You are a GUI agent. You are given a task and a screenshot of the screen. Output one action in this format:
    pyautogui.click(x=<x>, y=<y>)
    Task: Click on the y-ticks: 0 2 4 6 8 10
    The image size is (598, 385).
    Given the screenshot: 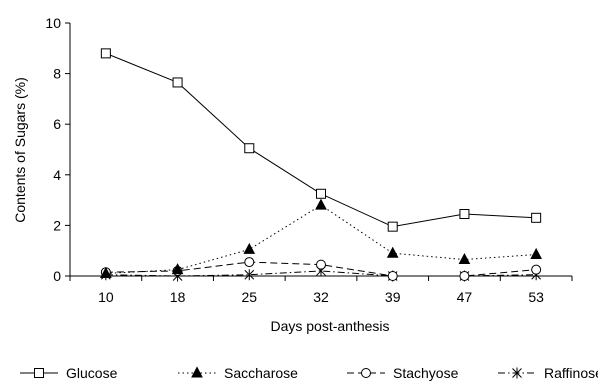 What is the action you would take?
    pyautogui.click(x=57, y=149)
    